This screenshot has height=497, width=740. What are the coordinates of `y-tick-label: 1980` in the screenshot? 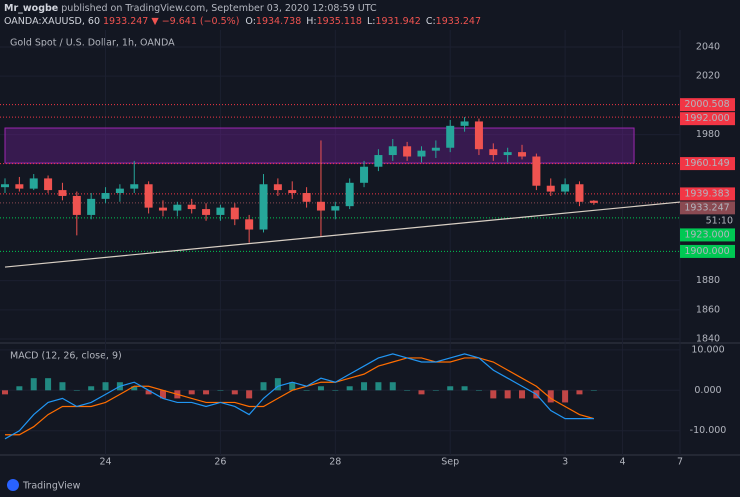 It's located at (708, 134).